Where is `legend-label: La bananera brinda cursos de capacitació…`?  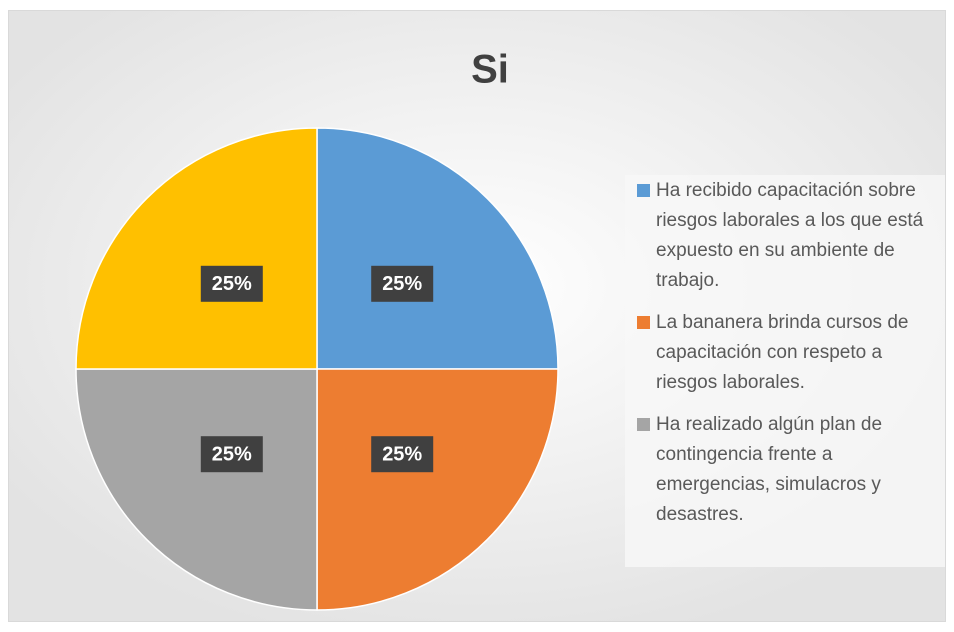
legend-label: La bananera brinda cursos de capacitació… is located at coordinates (782, 352).